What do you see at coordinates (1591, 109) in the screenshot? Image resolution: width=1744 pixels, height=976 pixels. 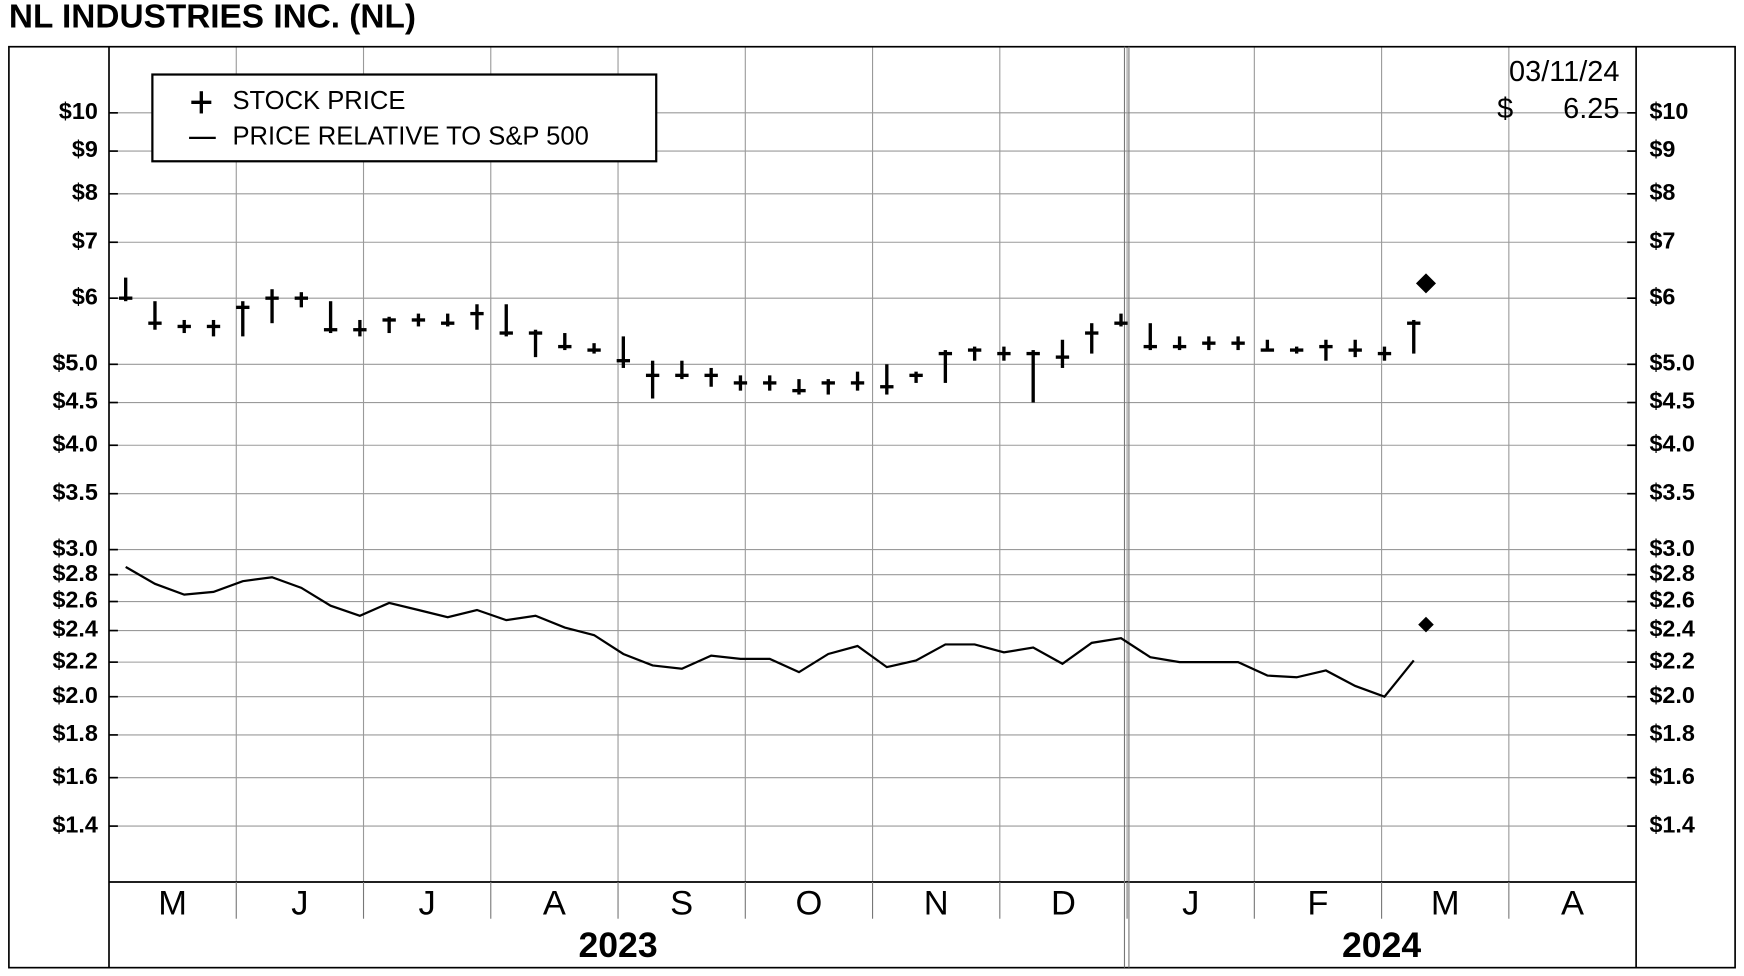 I see `last-price: 6.25` at bounding box center [1591, 109].